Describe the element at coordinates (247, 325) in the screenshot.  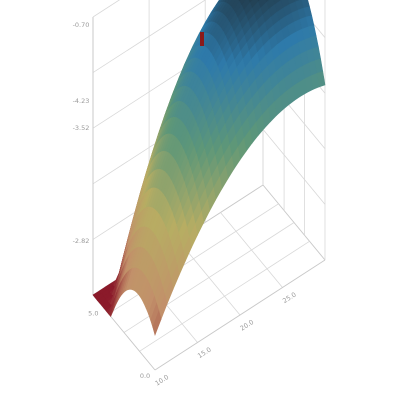
I see `y-tick-label: 20.0` at that location.